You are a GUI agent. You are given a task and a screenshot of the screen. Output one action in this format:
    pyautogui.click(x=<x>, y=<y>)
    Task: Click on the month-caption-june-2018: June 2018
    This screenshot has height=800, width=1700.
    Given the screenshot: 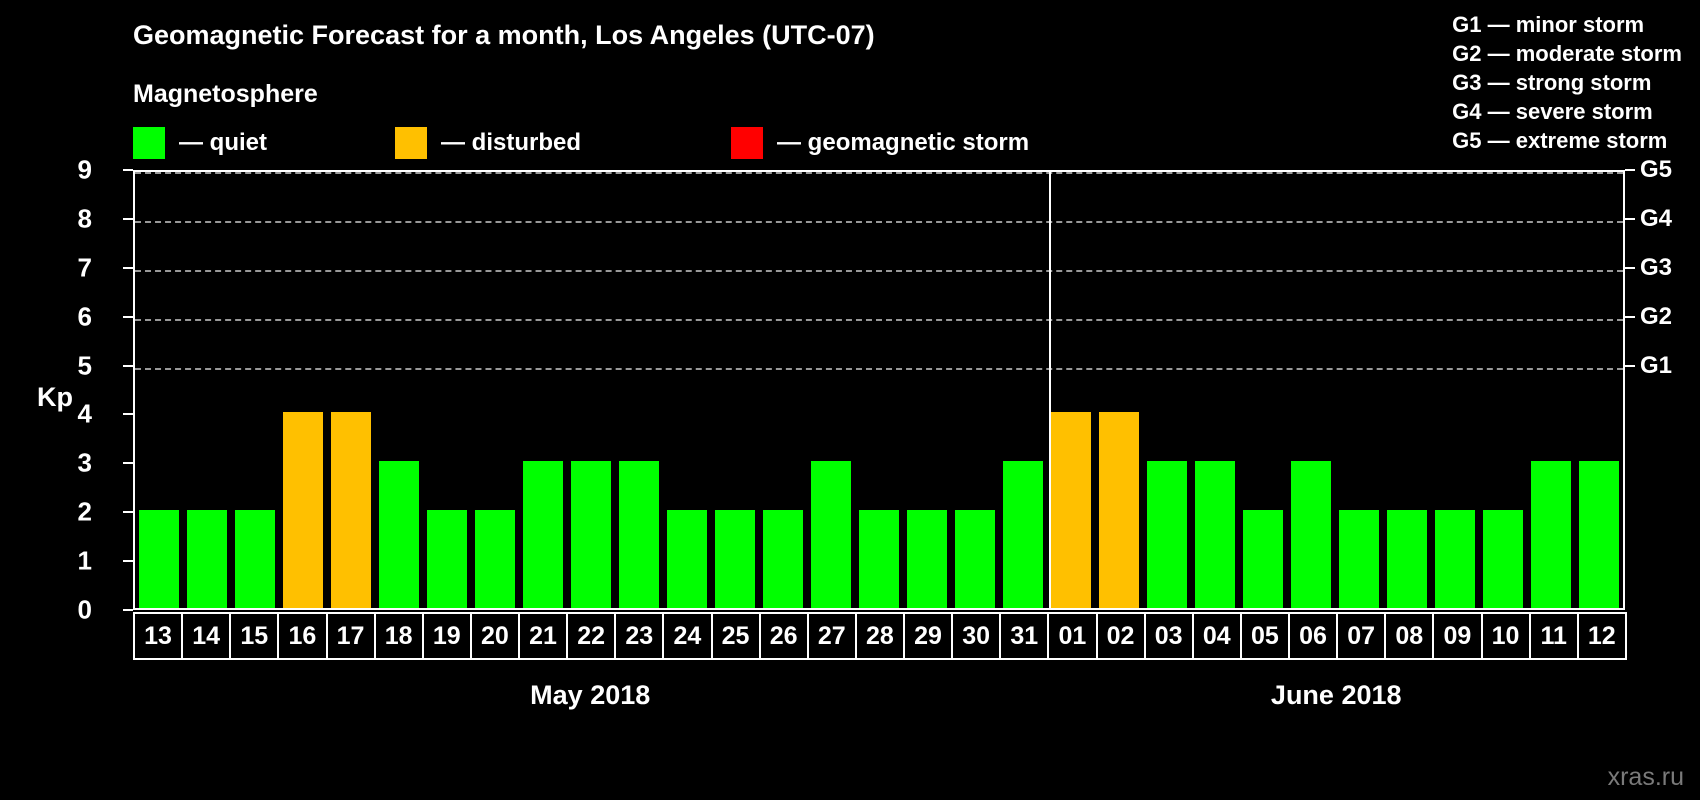 What is the action you would take?
    pyautogui.click(x=1336, y=695)
    